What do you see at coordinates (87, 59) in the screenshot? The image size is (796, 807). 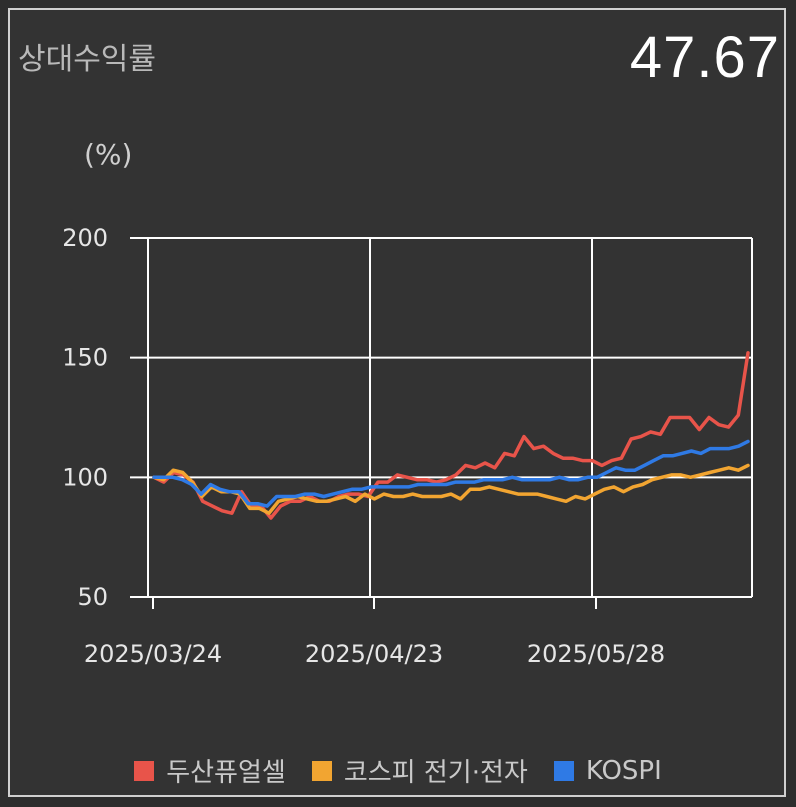 I see `chart-title: 상대수익률` at bounding box center [87, 59].